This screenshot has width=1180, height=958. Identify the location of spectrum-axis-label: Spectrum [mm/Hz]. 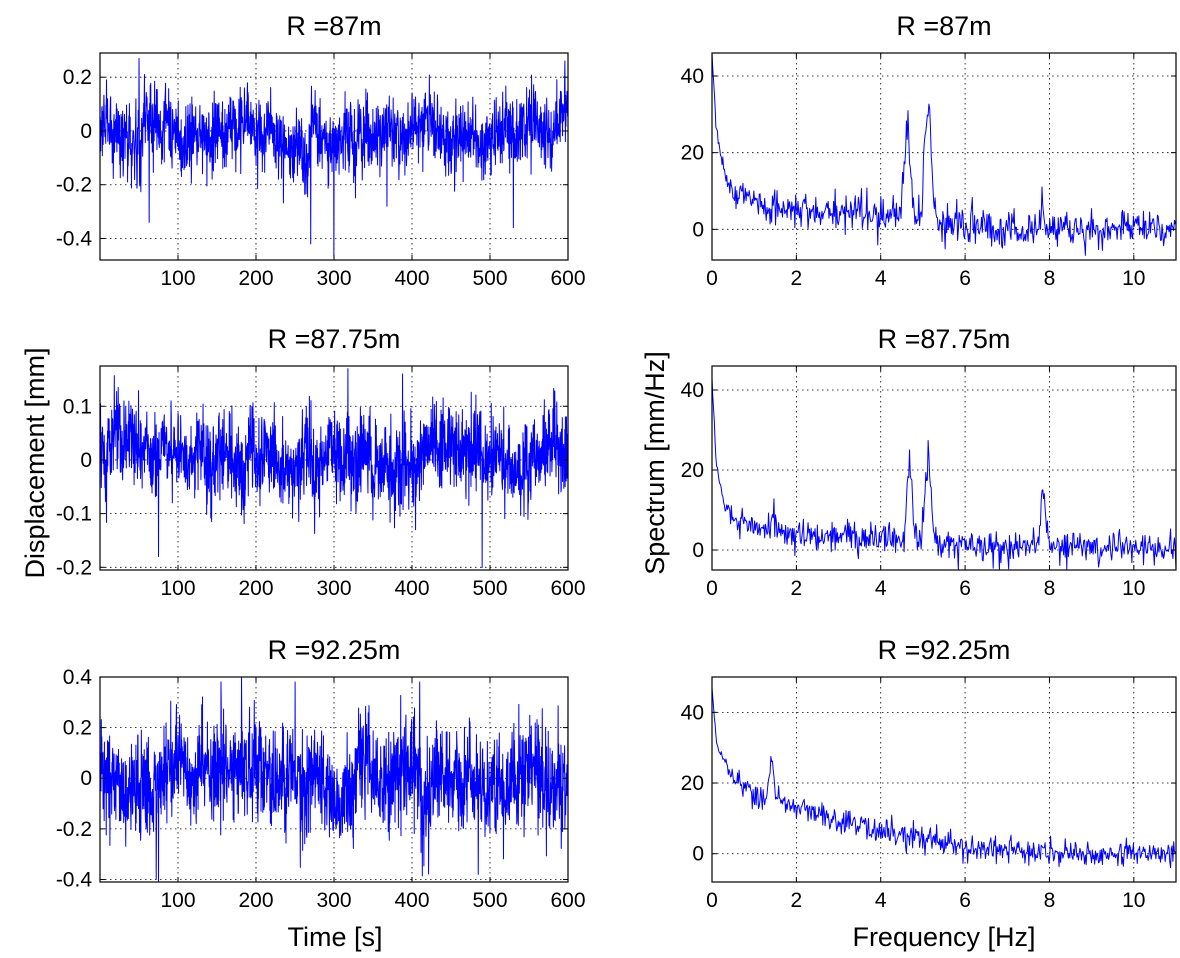
(655, 463).